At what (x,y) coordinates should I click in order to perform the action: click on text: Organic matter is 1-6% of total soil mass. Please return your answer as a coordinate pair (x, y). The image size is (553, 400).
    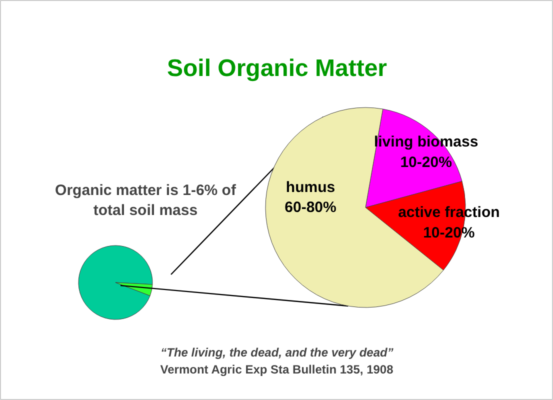
    Looking at the image, I should click on (146, 201).